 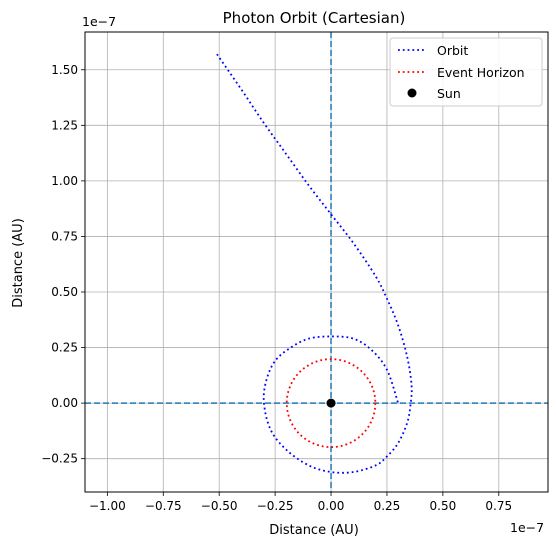 I want to click on y-axis-offset-label: 1e−7, so click(x=99, y=21).